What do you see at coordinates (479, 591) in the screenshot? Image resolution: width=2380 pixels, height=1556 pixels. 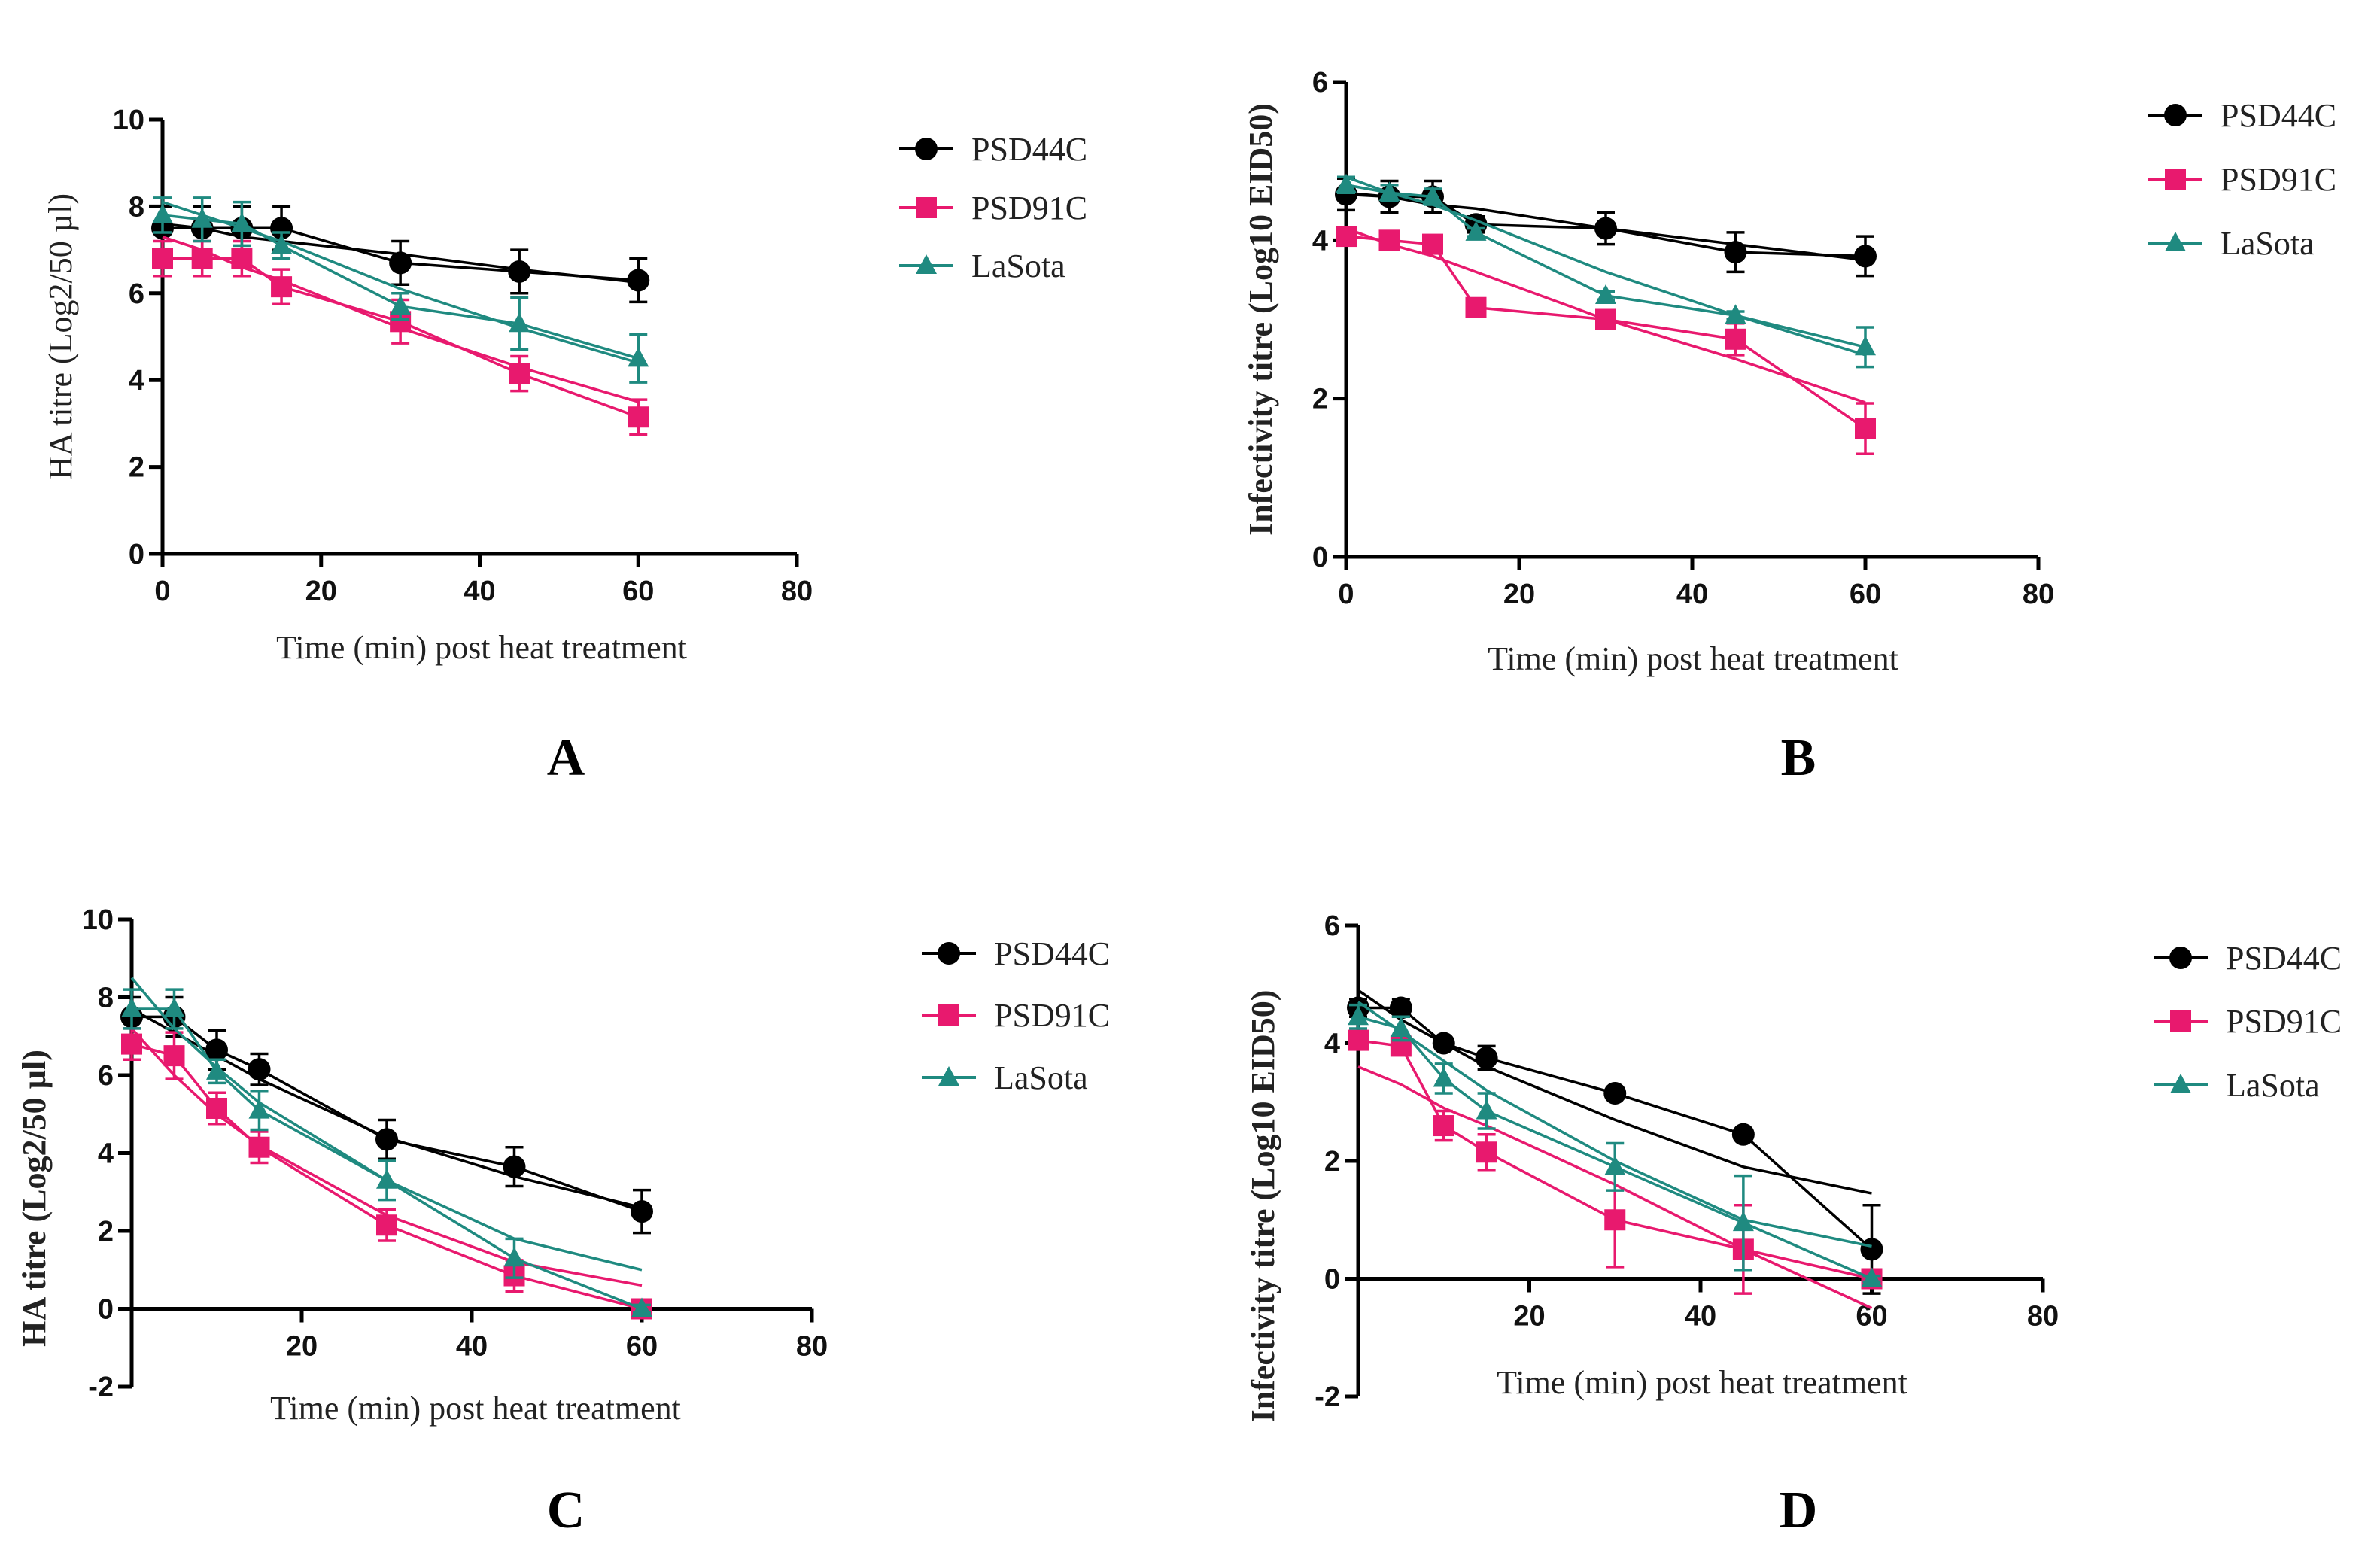 I see `x-tick-label: 40` at bounding box center [479, 591].